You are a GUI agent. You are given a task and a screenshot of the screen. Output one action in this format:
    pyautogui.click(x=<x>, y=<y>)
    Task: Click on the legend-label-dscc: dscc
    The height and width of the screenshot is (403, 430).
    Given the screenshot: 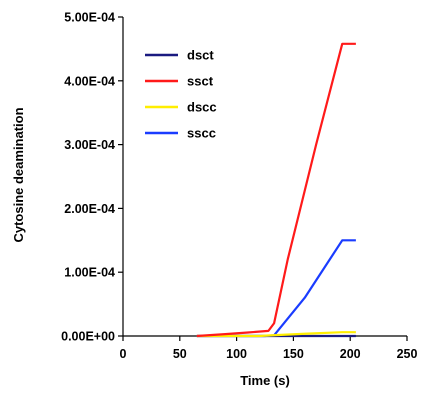 What is the action you would take?
    pyautogui.click(x=202, y=107)
    